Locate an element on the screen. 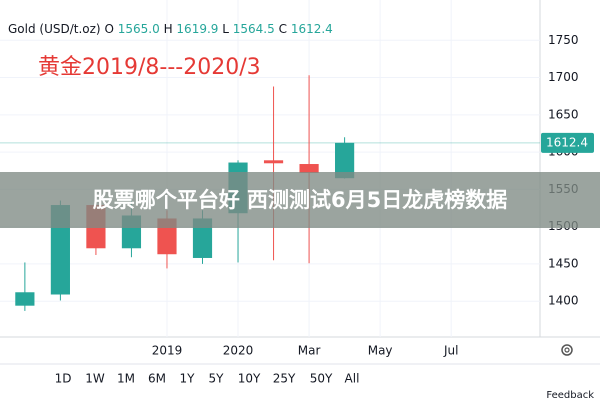 This screenshot has width=600, height=400. y-tick-label: 1400 is located at coordinates (563, 301).